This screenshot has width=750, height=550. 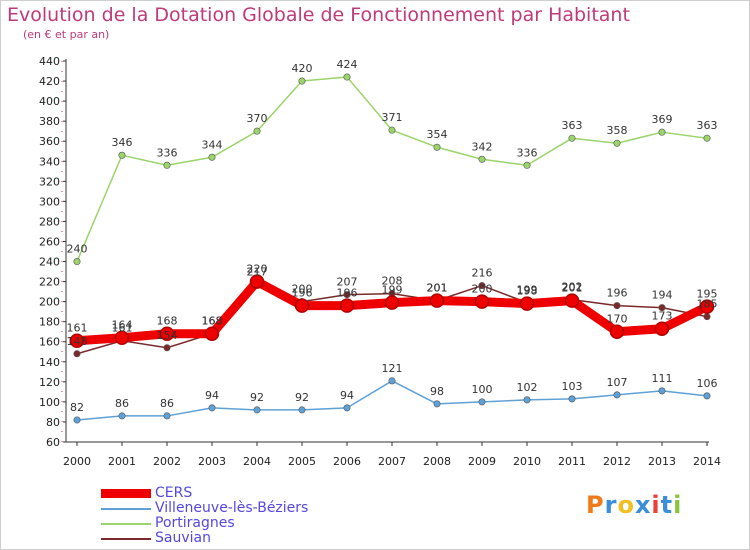 What do you see at coordinates (662, 378) in the screenshot?
I see `data-label-villeneuve-les-beziers: 111` at bounding box center [662, 378].